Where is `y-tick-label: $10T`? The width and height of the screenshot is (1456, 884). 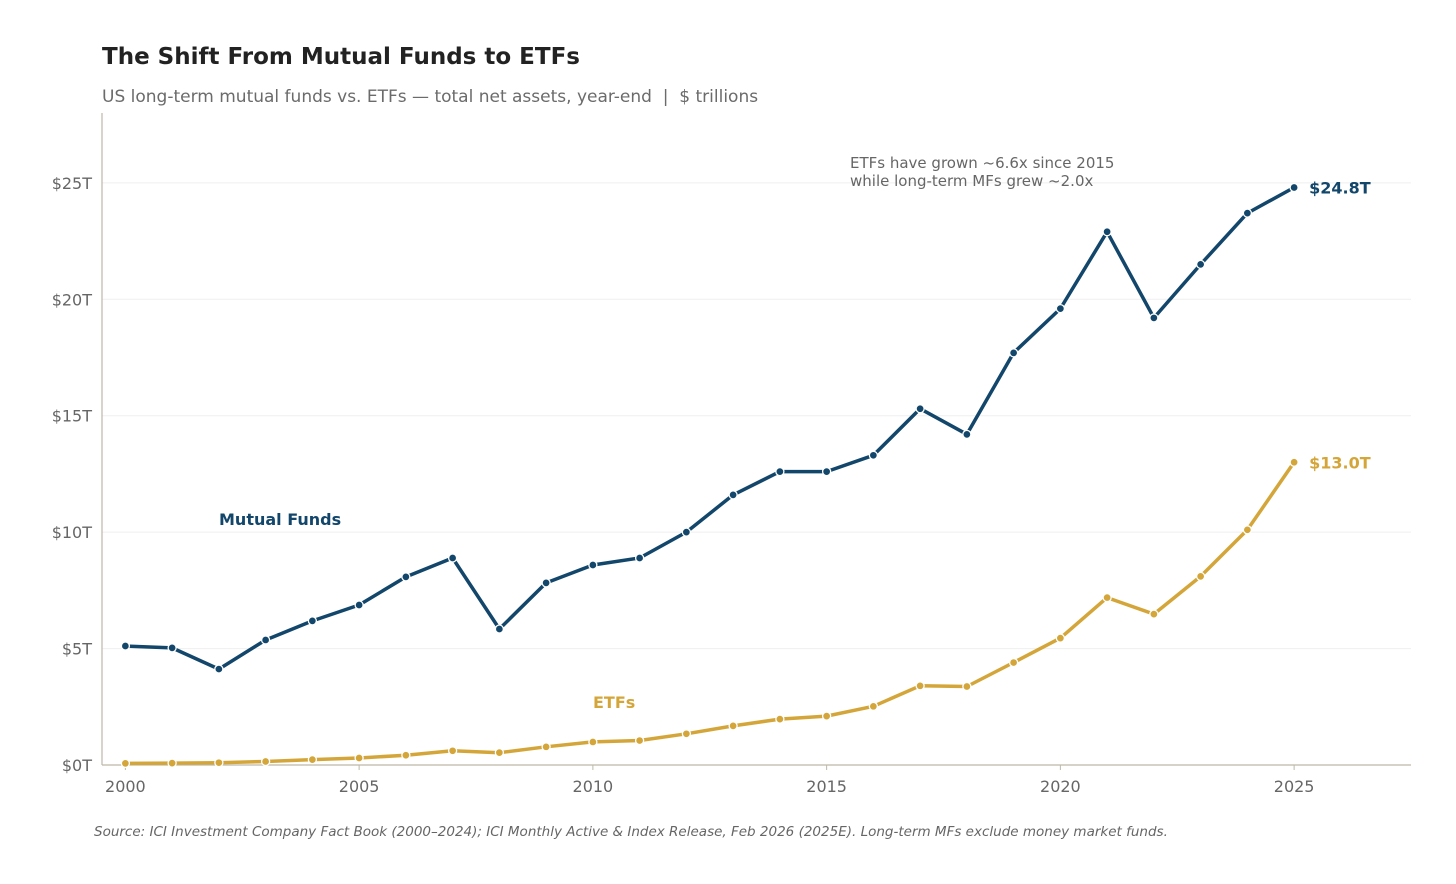
y-tick-label: $10T is located at coordinates (72, 532).